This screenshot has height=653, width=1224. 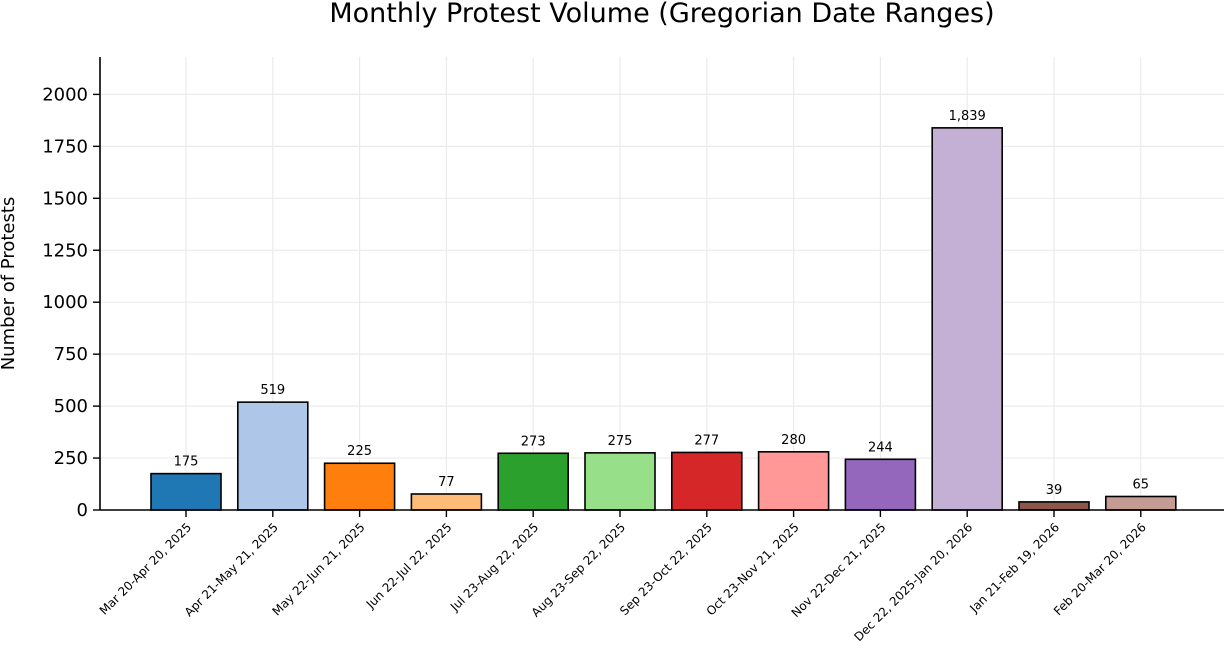 What do you see at coordinates (65, 302) in the screenshot?
I see `y-tick-label: 1000` at bounding box center [65, 302].